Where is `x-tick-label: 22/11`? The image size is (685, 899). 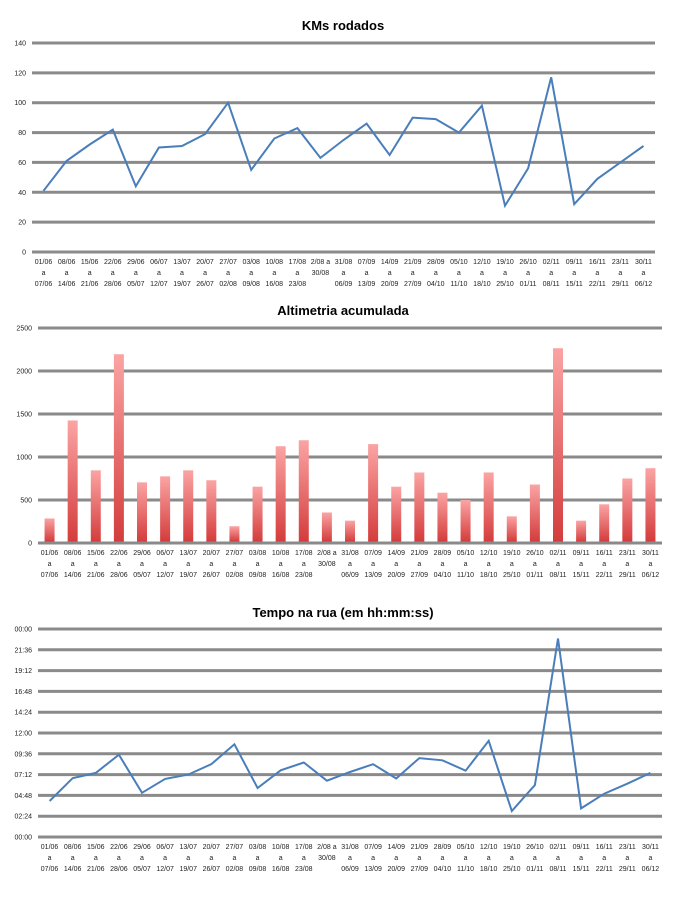 x-tick-label: 22/11 is located at coordinates (604, 575).